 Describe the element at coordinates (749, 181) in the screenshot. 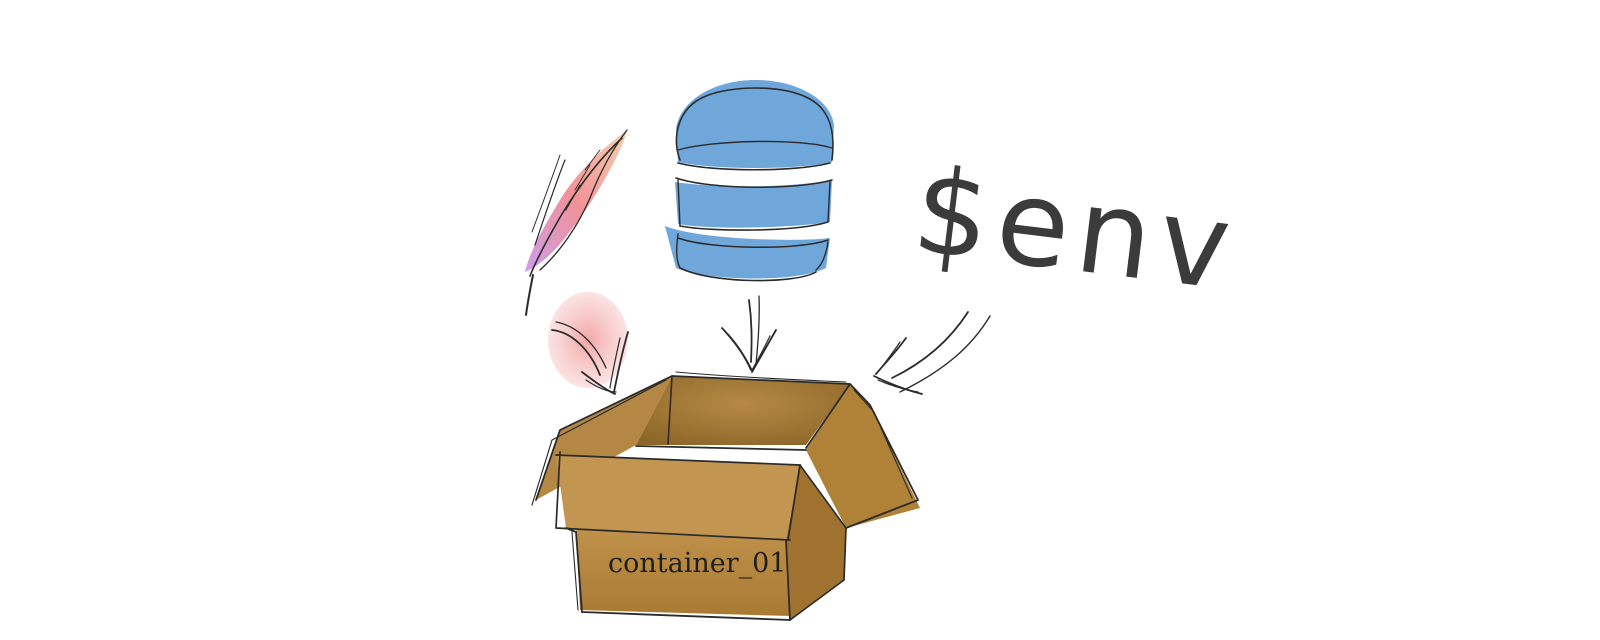

I see `database-icon` at that location.